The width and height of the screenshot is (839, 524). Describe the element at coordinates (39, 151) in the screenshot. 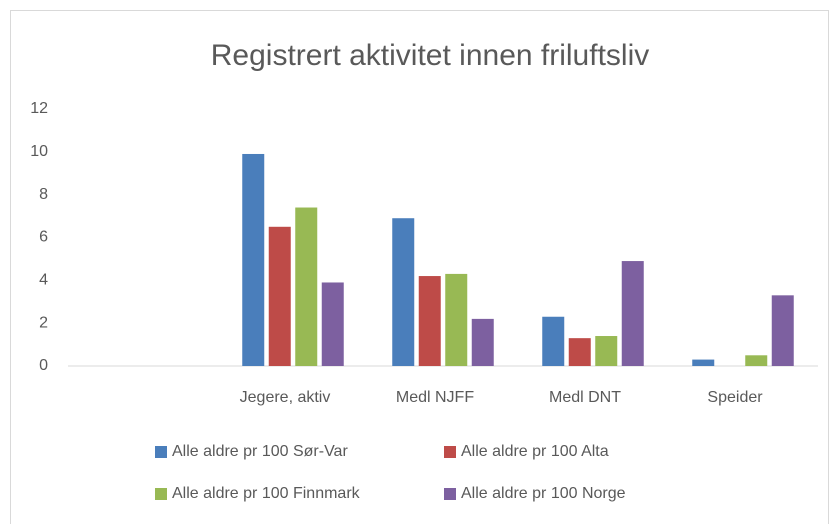

I see `y-tick-label: 10` at that location.